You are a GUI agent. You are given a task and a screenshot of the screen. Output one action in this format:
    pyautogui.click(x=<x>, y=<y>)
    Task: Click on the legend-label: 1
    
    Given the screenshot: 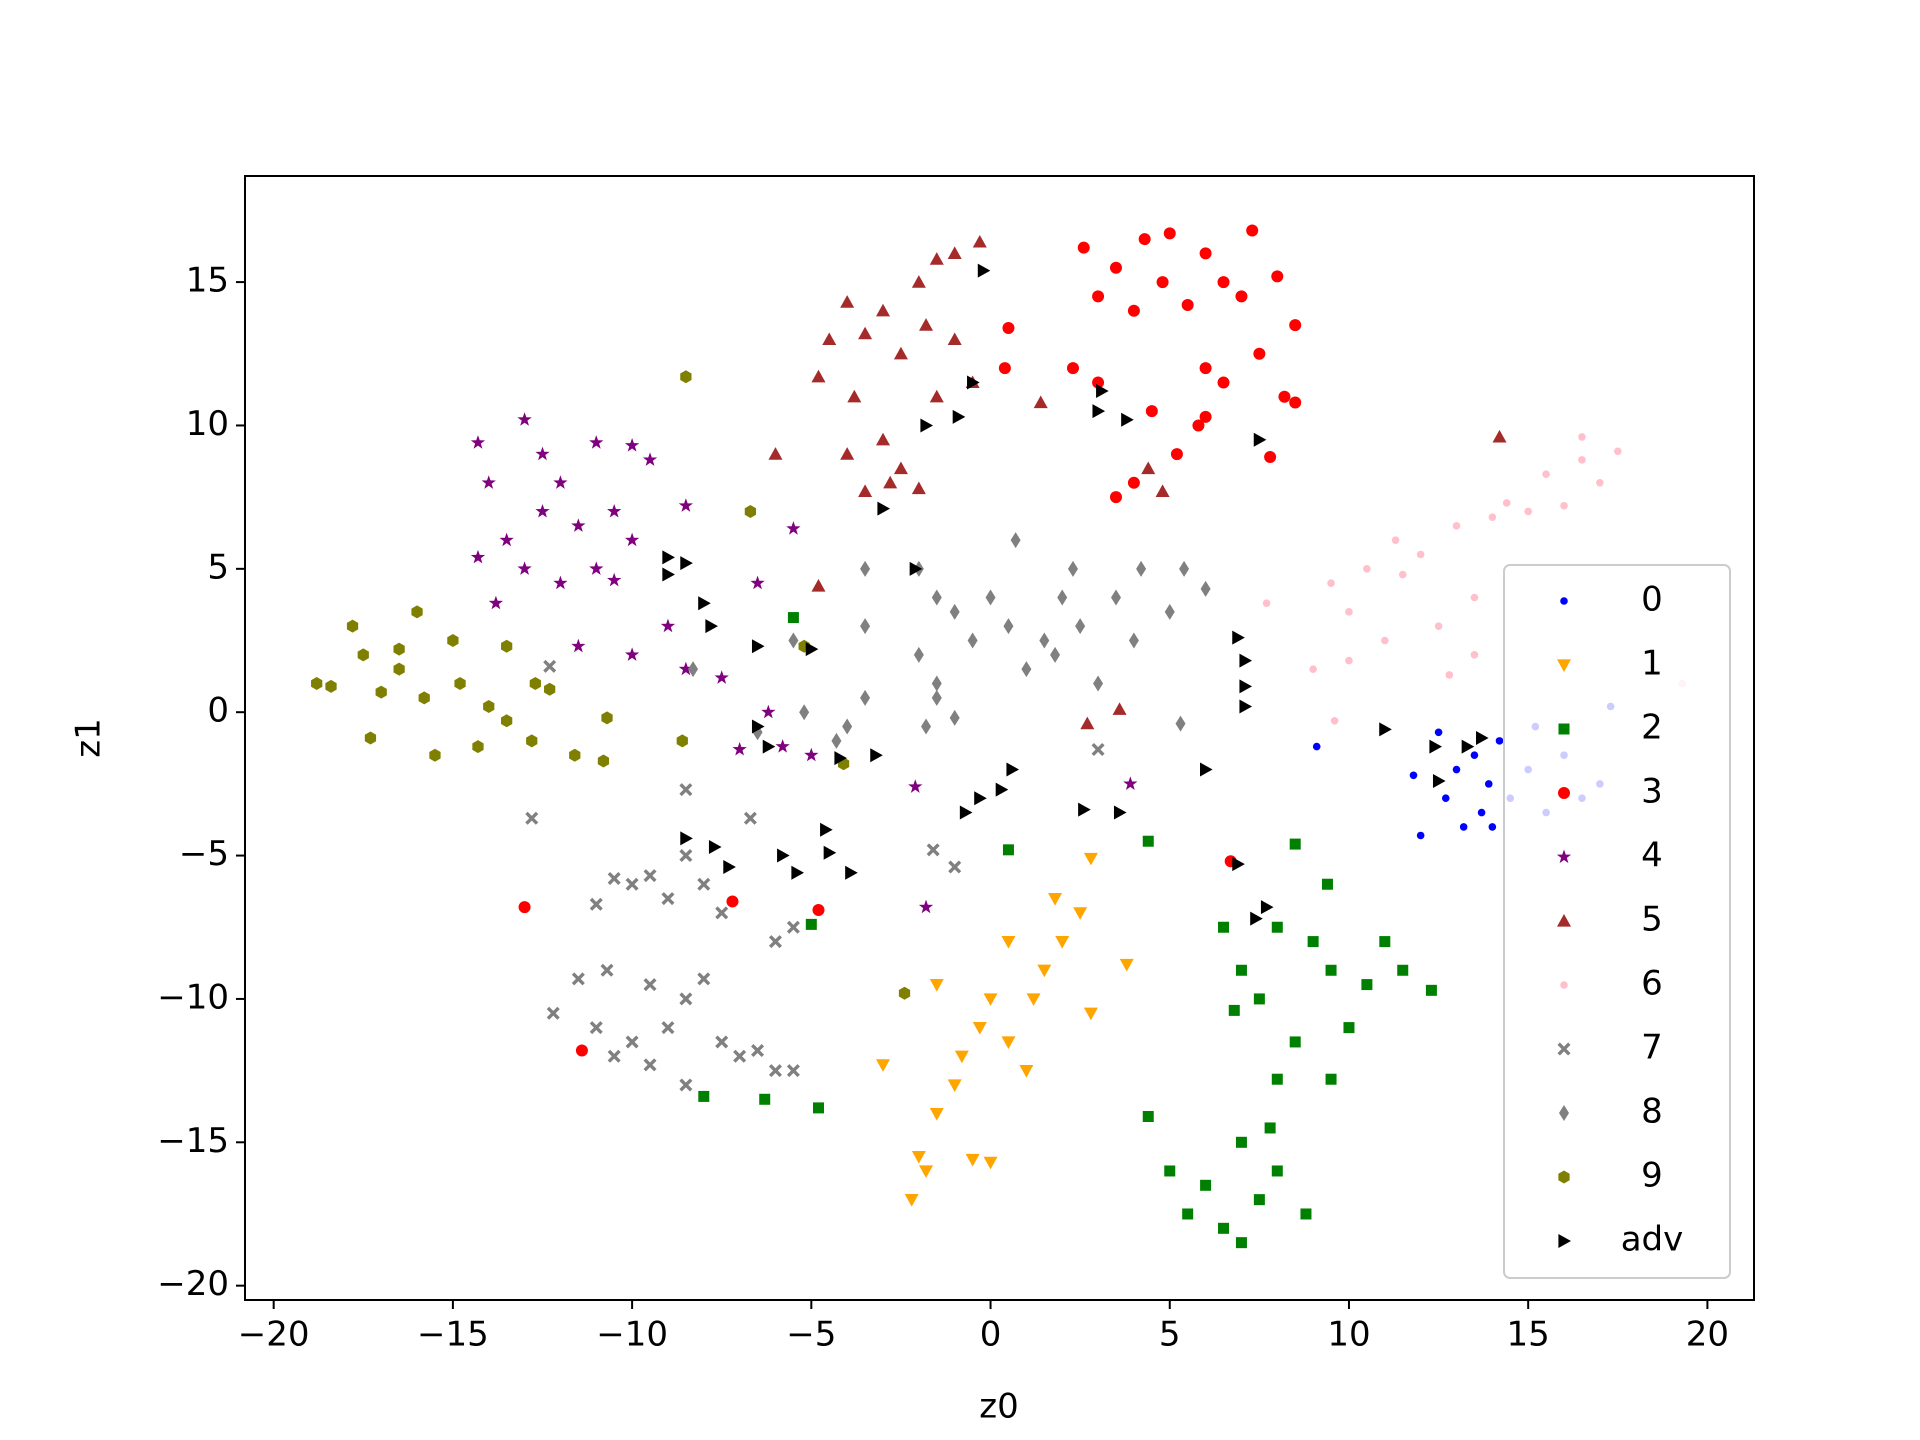 What is the action you would take?
    pyautogui.click(x=1652, y=664)
    